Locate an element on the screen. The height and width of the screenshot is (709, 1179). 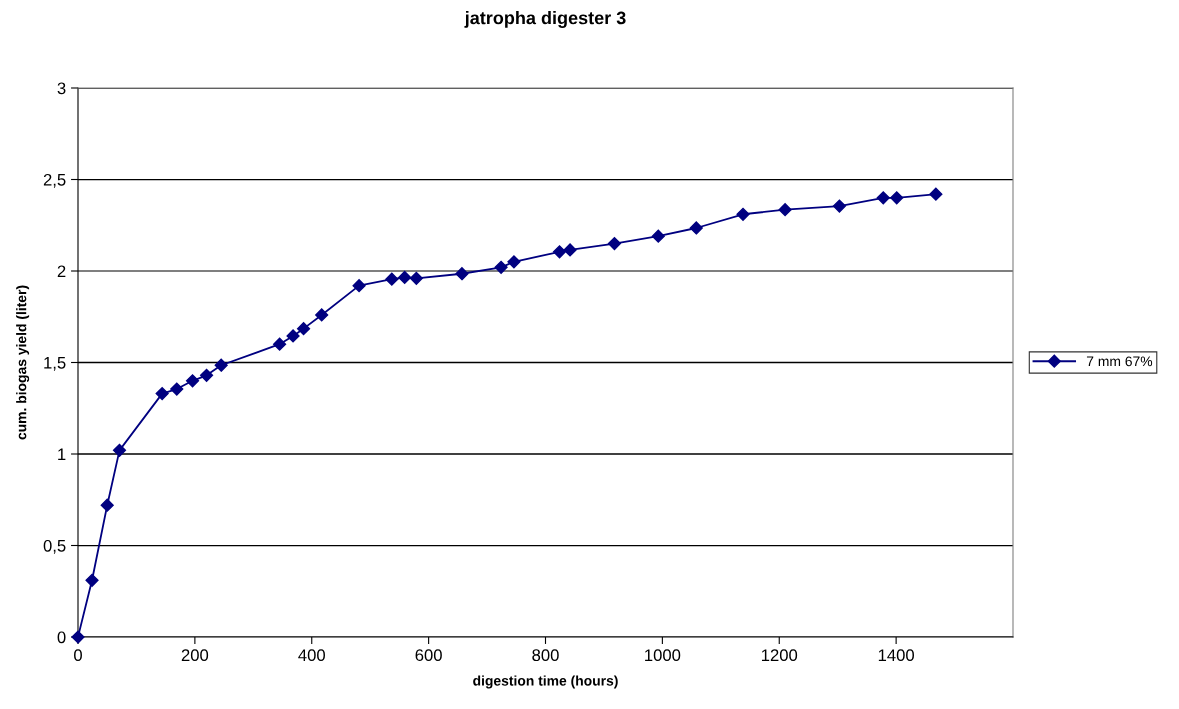
x-tick-label: 1000 is located at coordinates (663, 655).